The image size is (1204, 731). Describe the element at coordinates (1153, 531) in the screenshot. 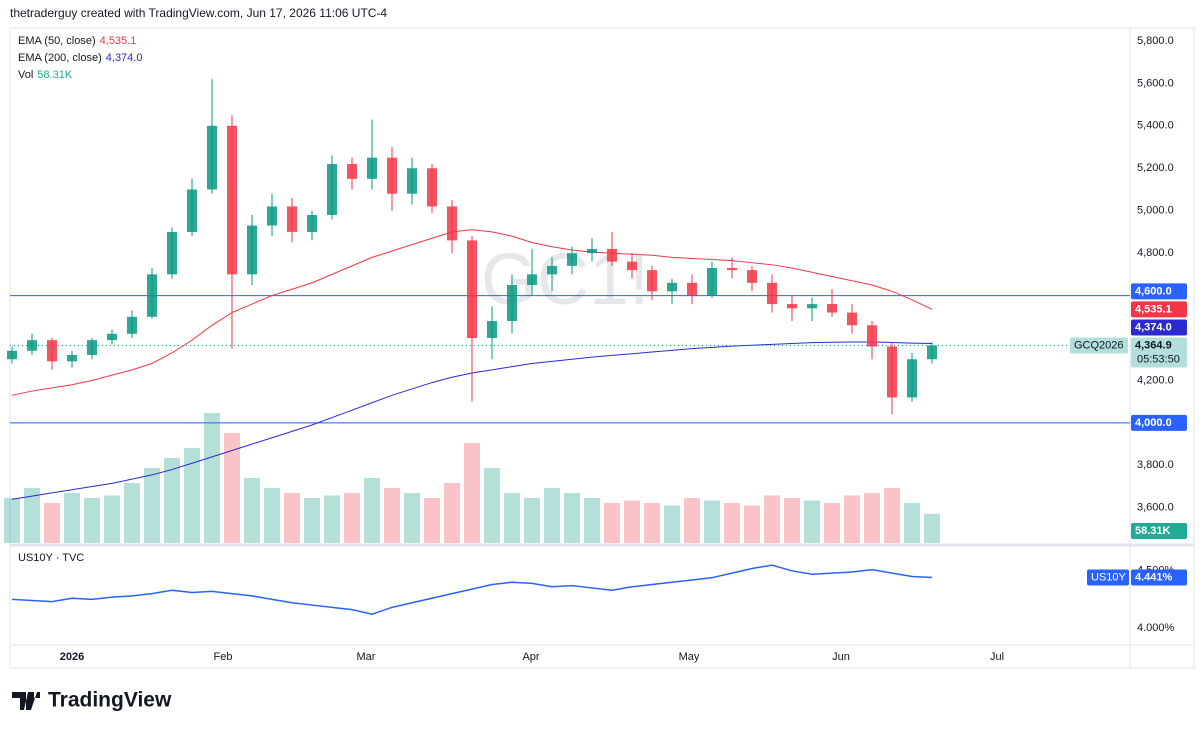

I see `volume-label: 58.31K` at that location.